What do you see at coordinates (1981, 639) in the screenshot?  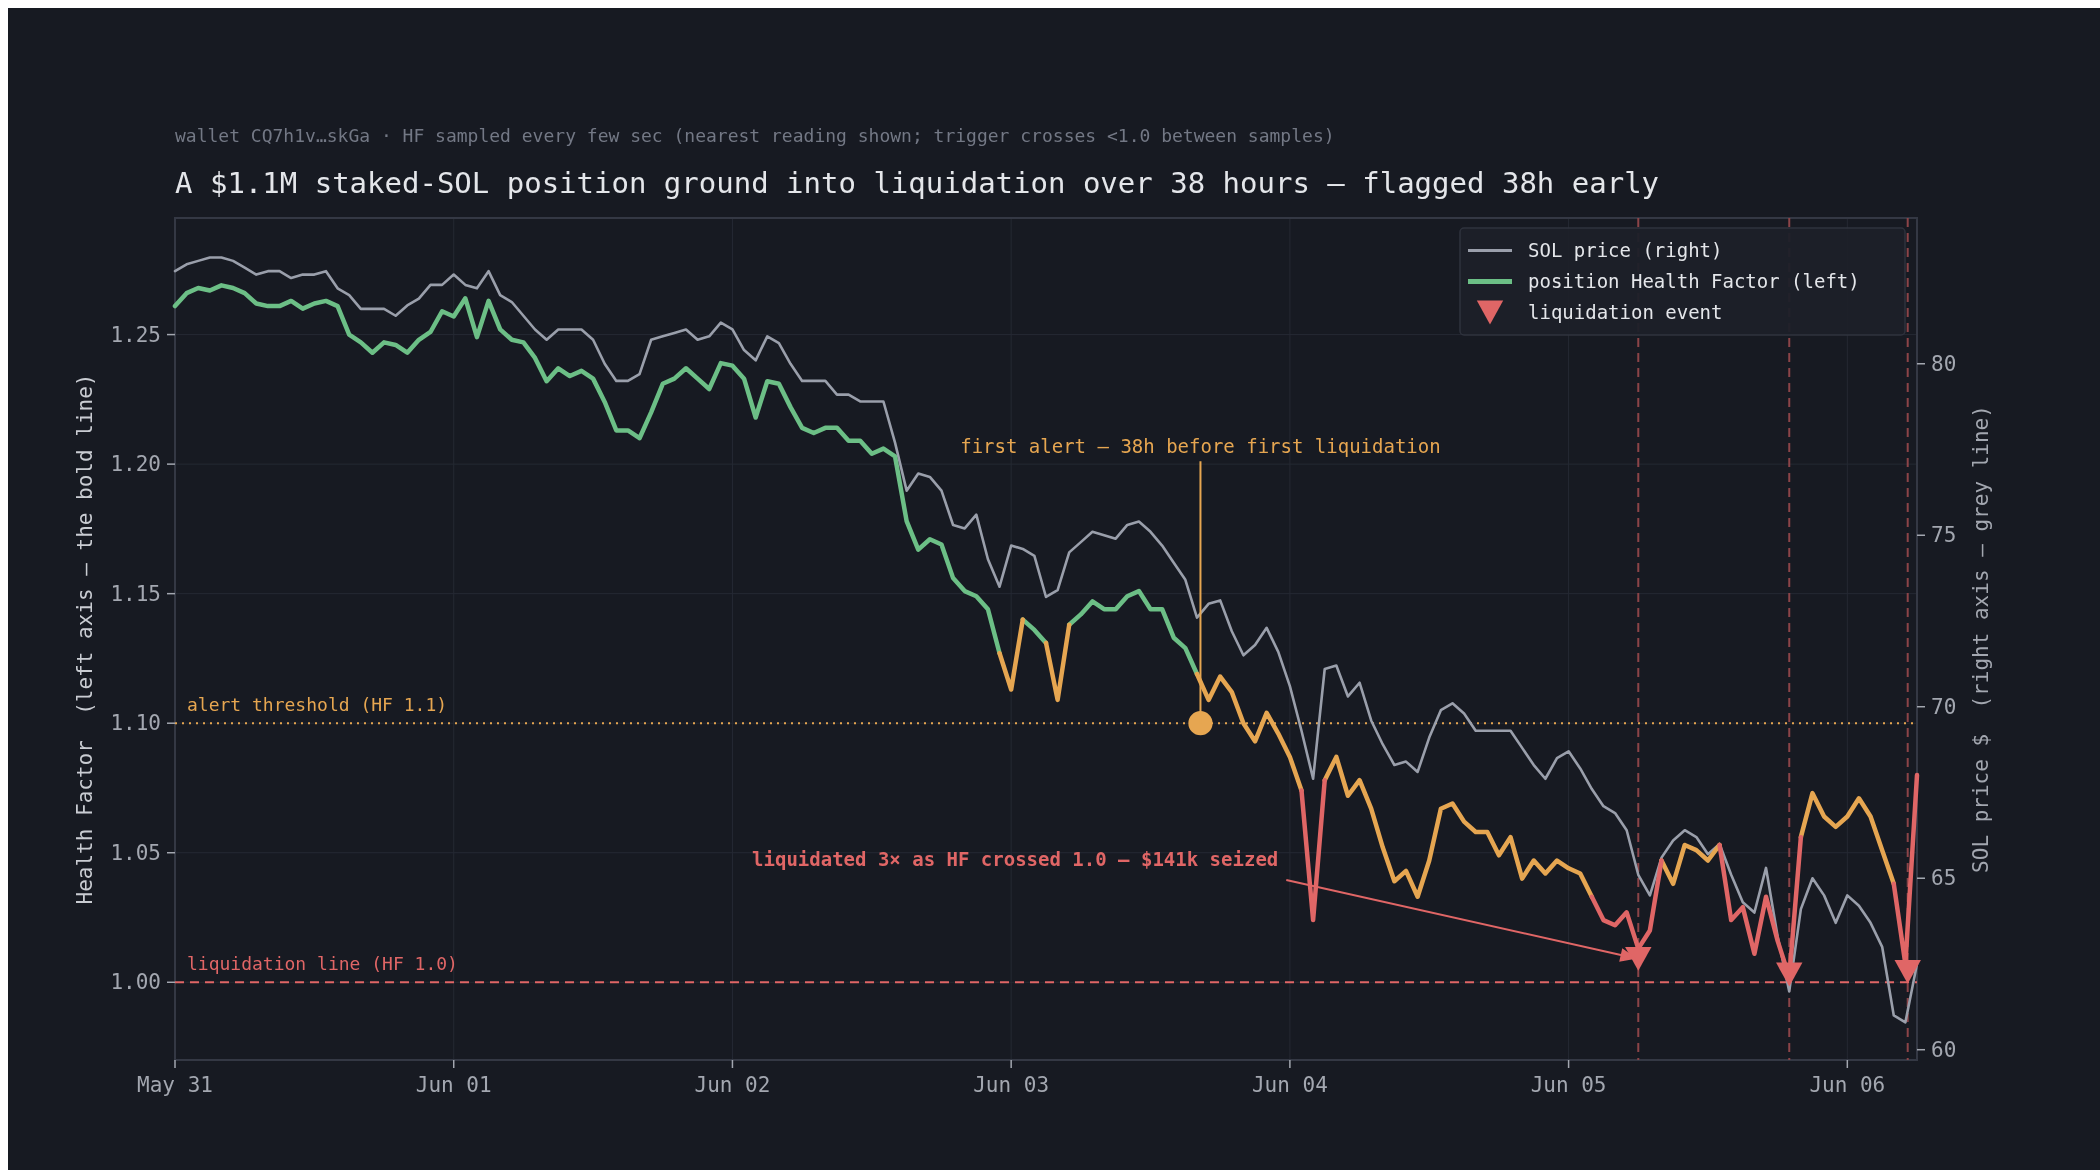 I see `y2-axis-title: SOL price $ (right axis — grey line)` at bounding box center [1981, 639].